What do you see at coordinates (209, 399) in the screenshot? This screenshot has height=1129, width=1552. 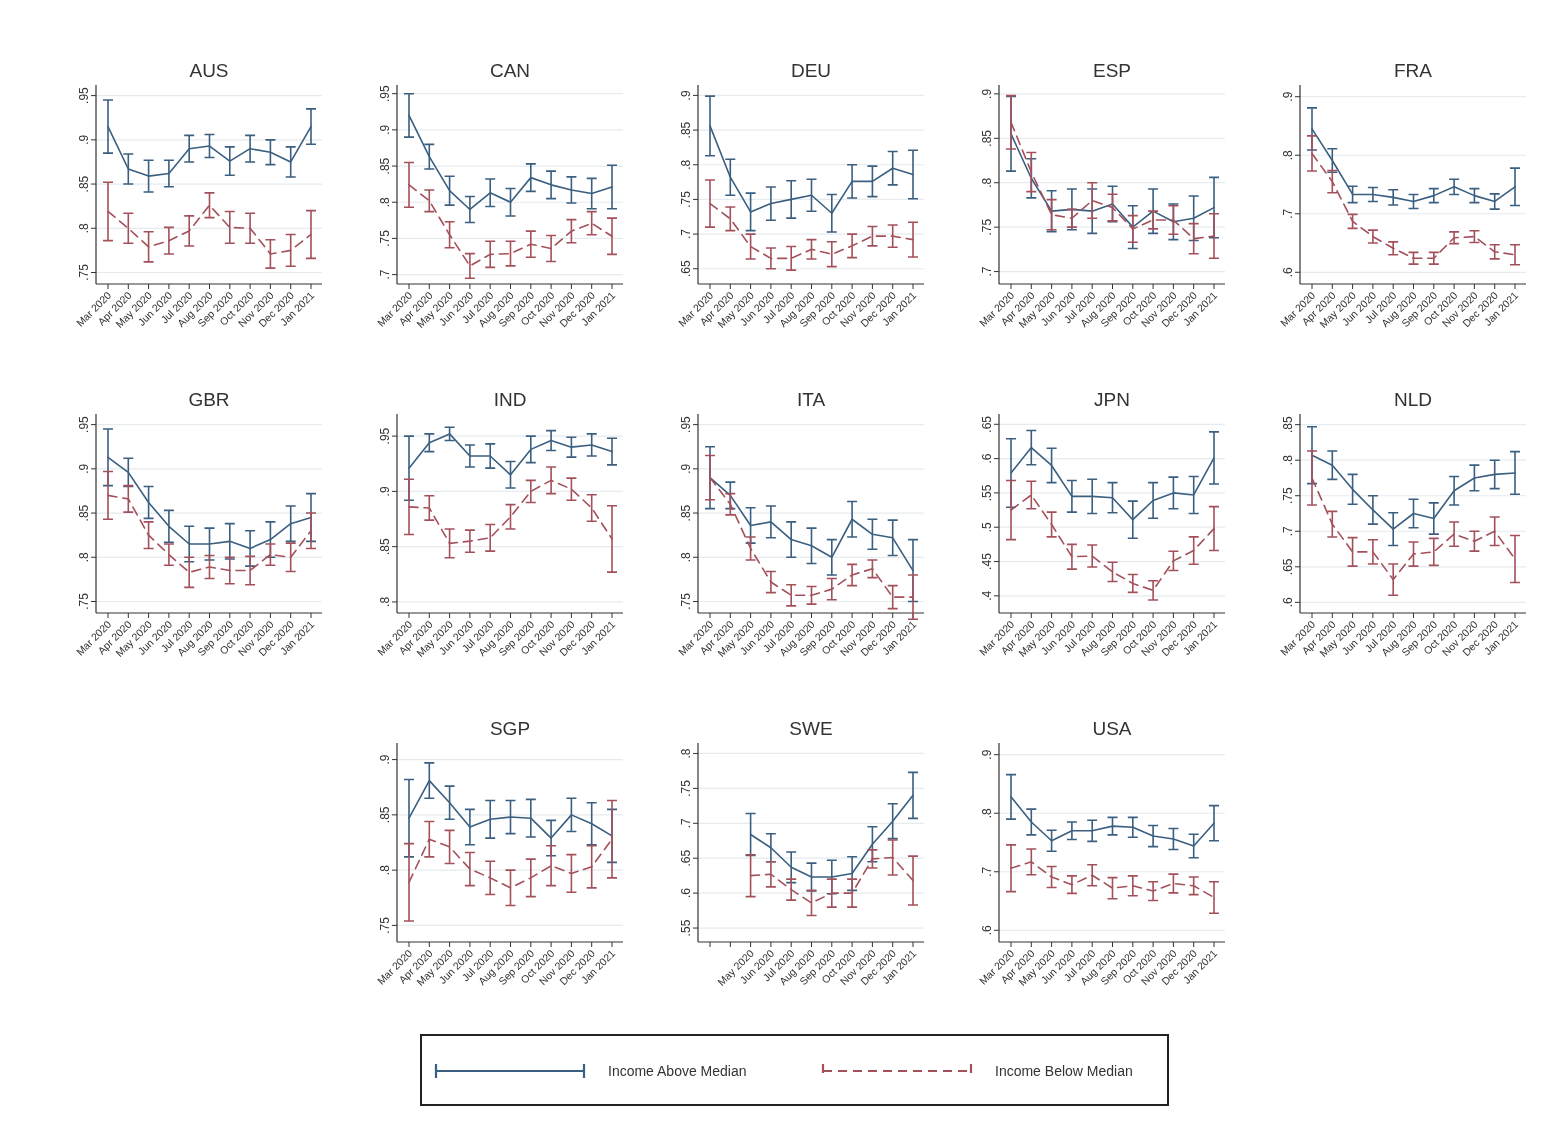 I see `chart-title: GBR` at bounding box center [209, 399].